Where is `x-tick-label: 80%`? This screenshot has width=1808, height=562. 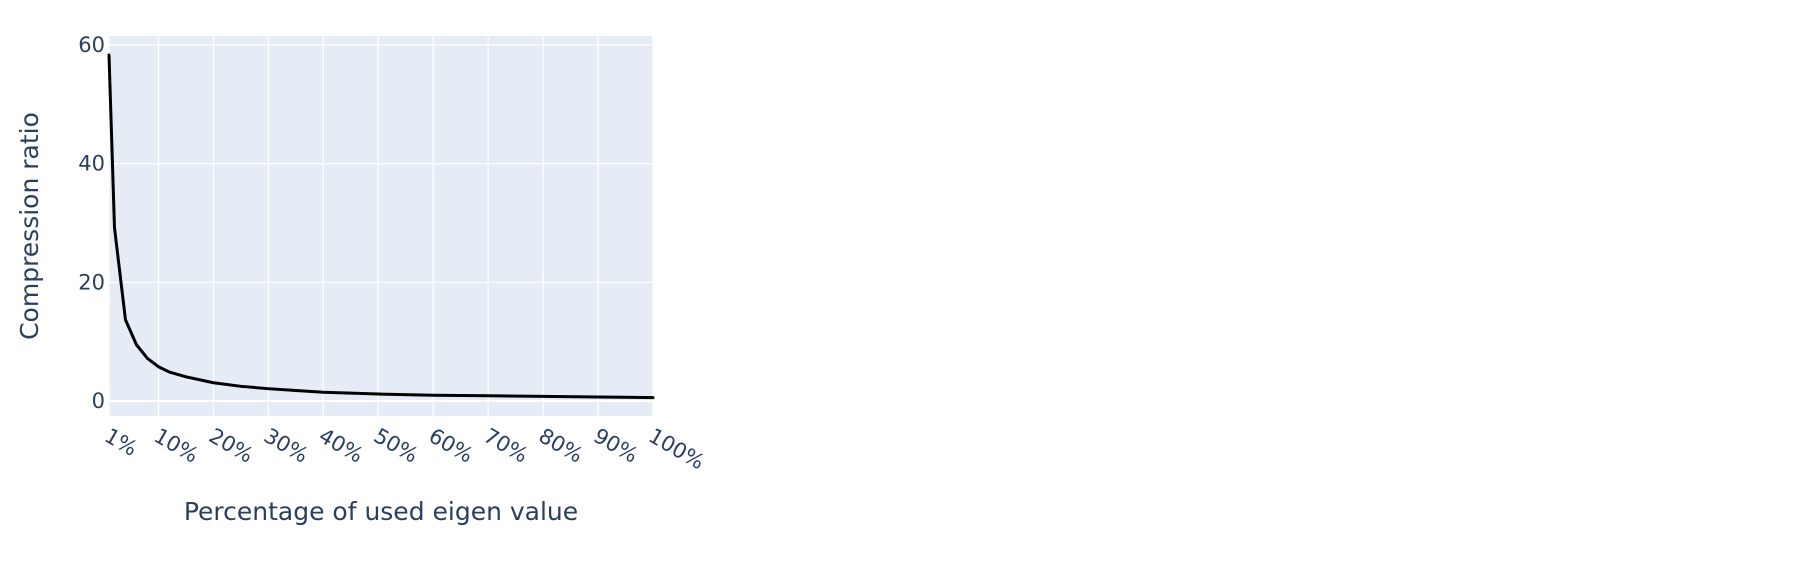
x-tick-label: 80% is located at coordinates (561, 446).